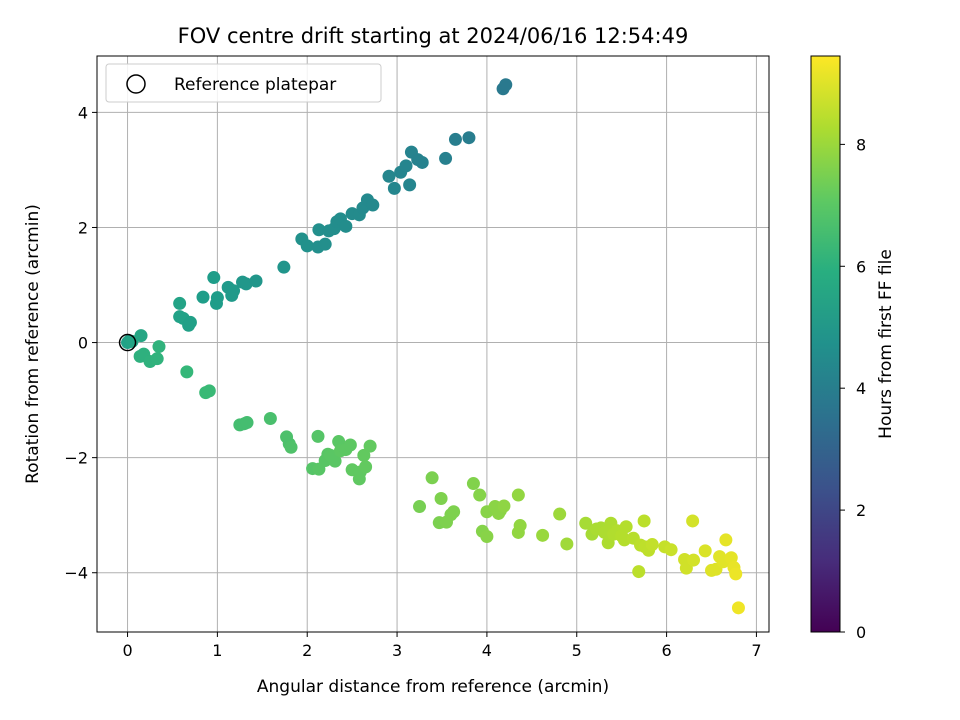 This screenshot has width=960, height=720. What do you see at coordinates (83, 227) in the screenshot?
I see `y-tick-label: 2` at bounding box center [83, 227].